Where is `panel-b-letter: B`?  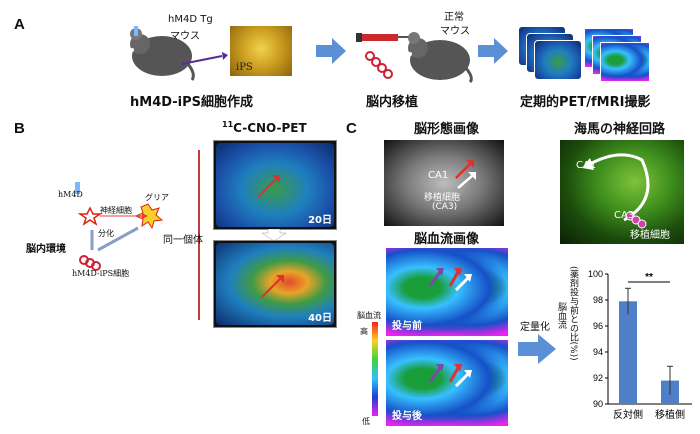 panel-b-letter: B is located at coordinates (19, 128).